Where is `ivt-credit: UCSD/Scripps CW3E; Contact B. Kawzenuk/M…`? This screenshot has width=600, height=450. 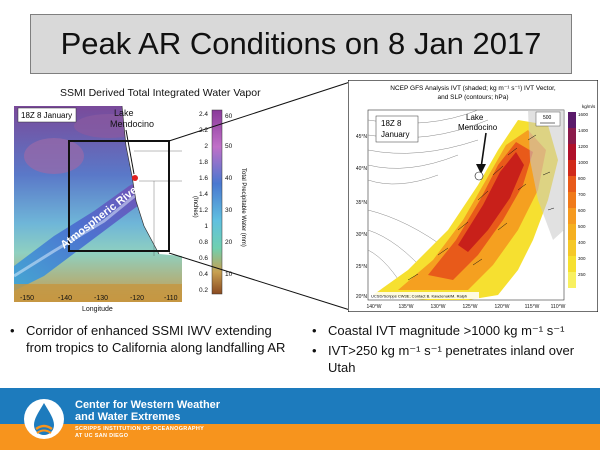
ivt-credit: UCSD/Scripps CW3E; Contact B. Kawzenuk/M… is located at coordinates (419, 296).